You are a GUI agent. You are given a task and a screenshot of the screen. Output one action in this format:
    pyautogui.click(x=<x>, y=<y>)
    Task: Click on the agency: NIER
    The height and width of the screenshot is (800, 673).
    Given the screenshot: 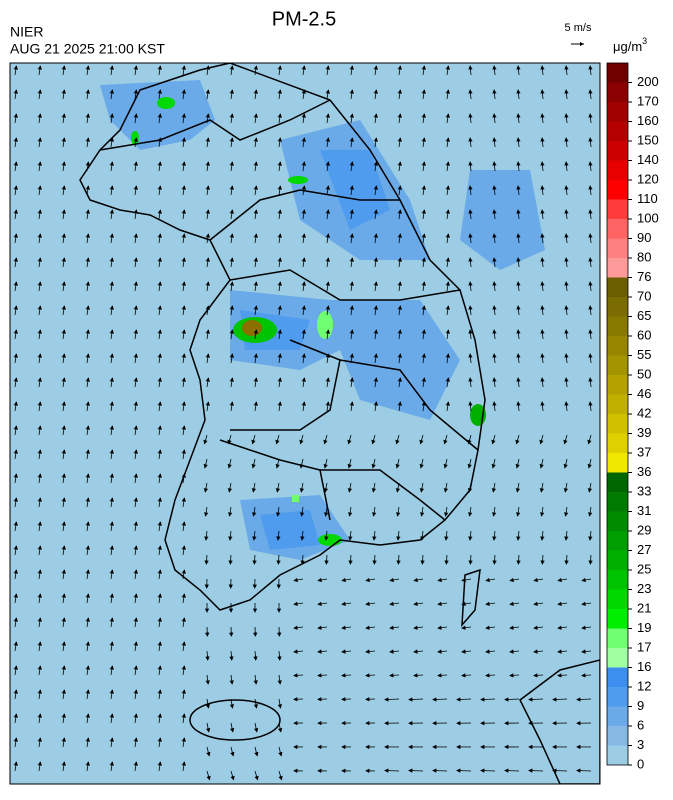 What is the action you would take?
    pyautogui.click(x=26, y=32)
    